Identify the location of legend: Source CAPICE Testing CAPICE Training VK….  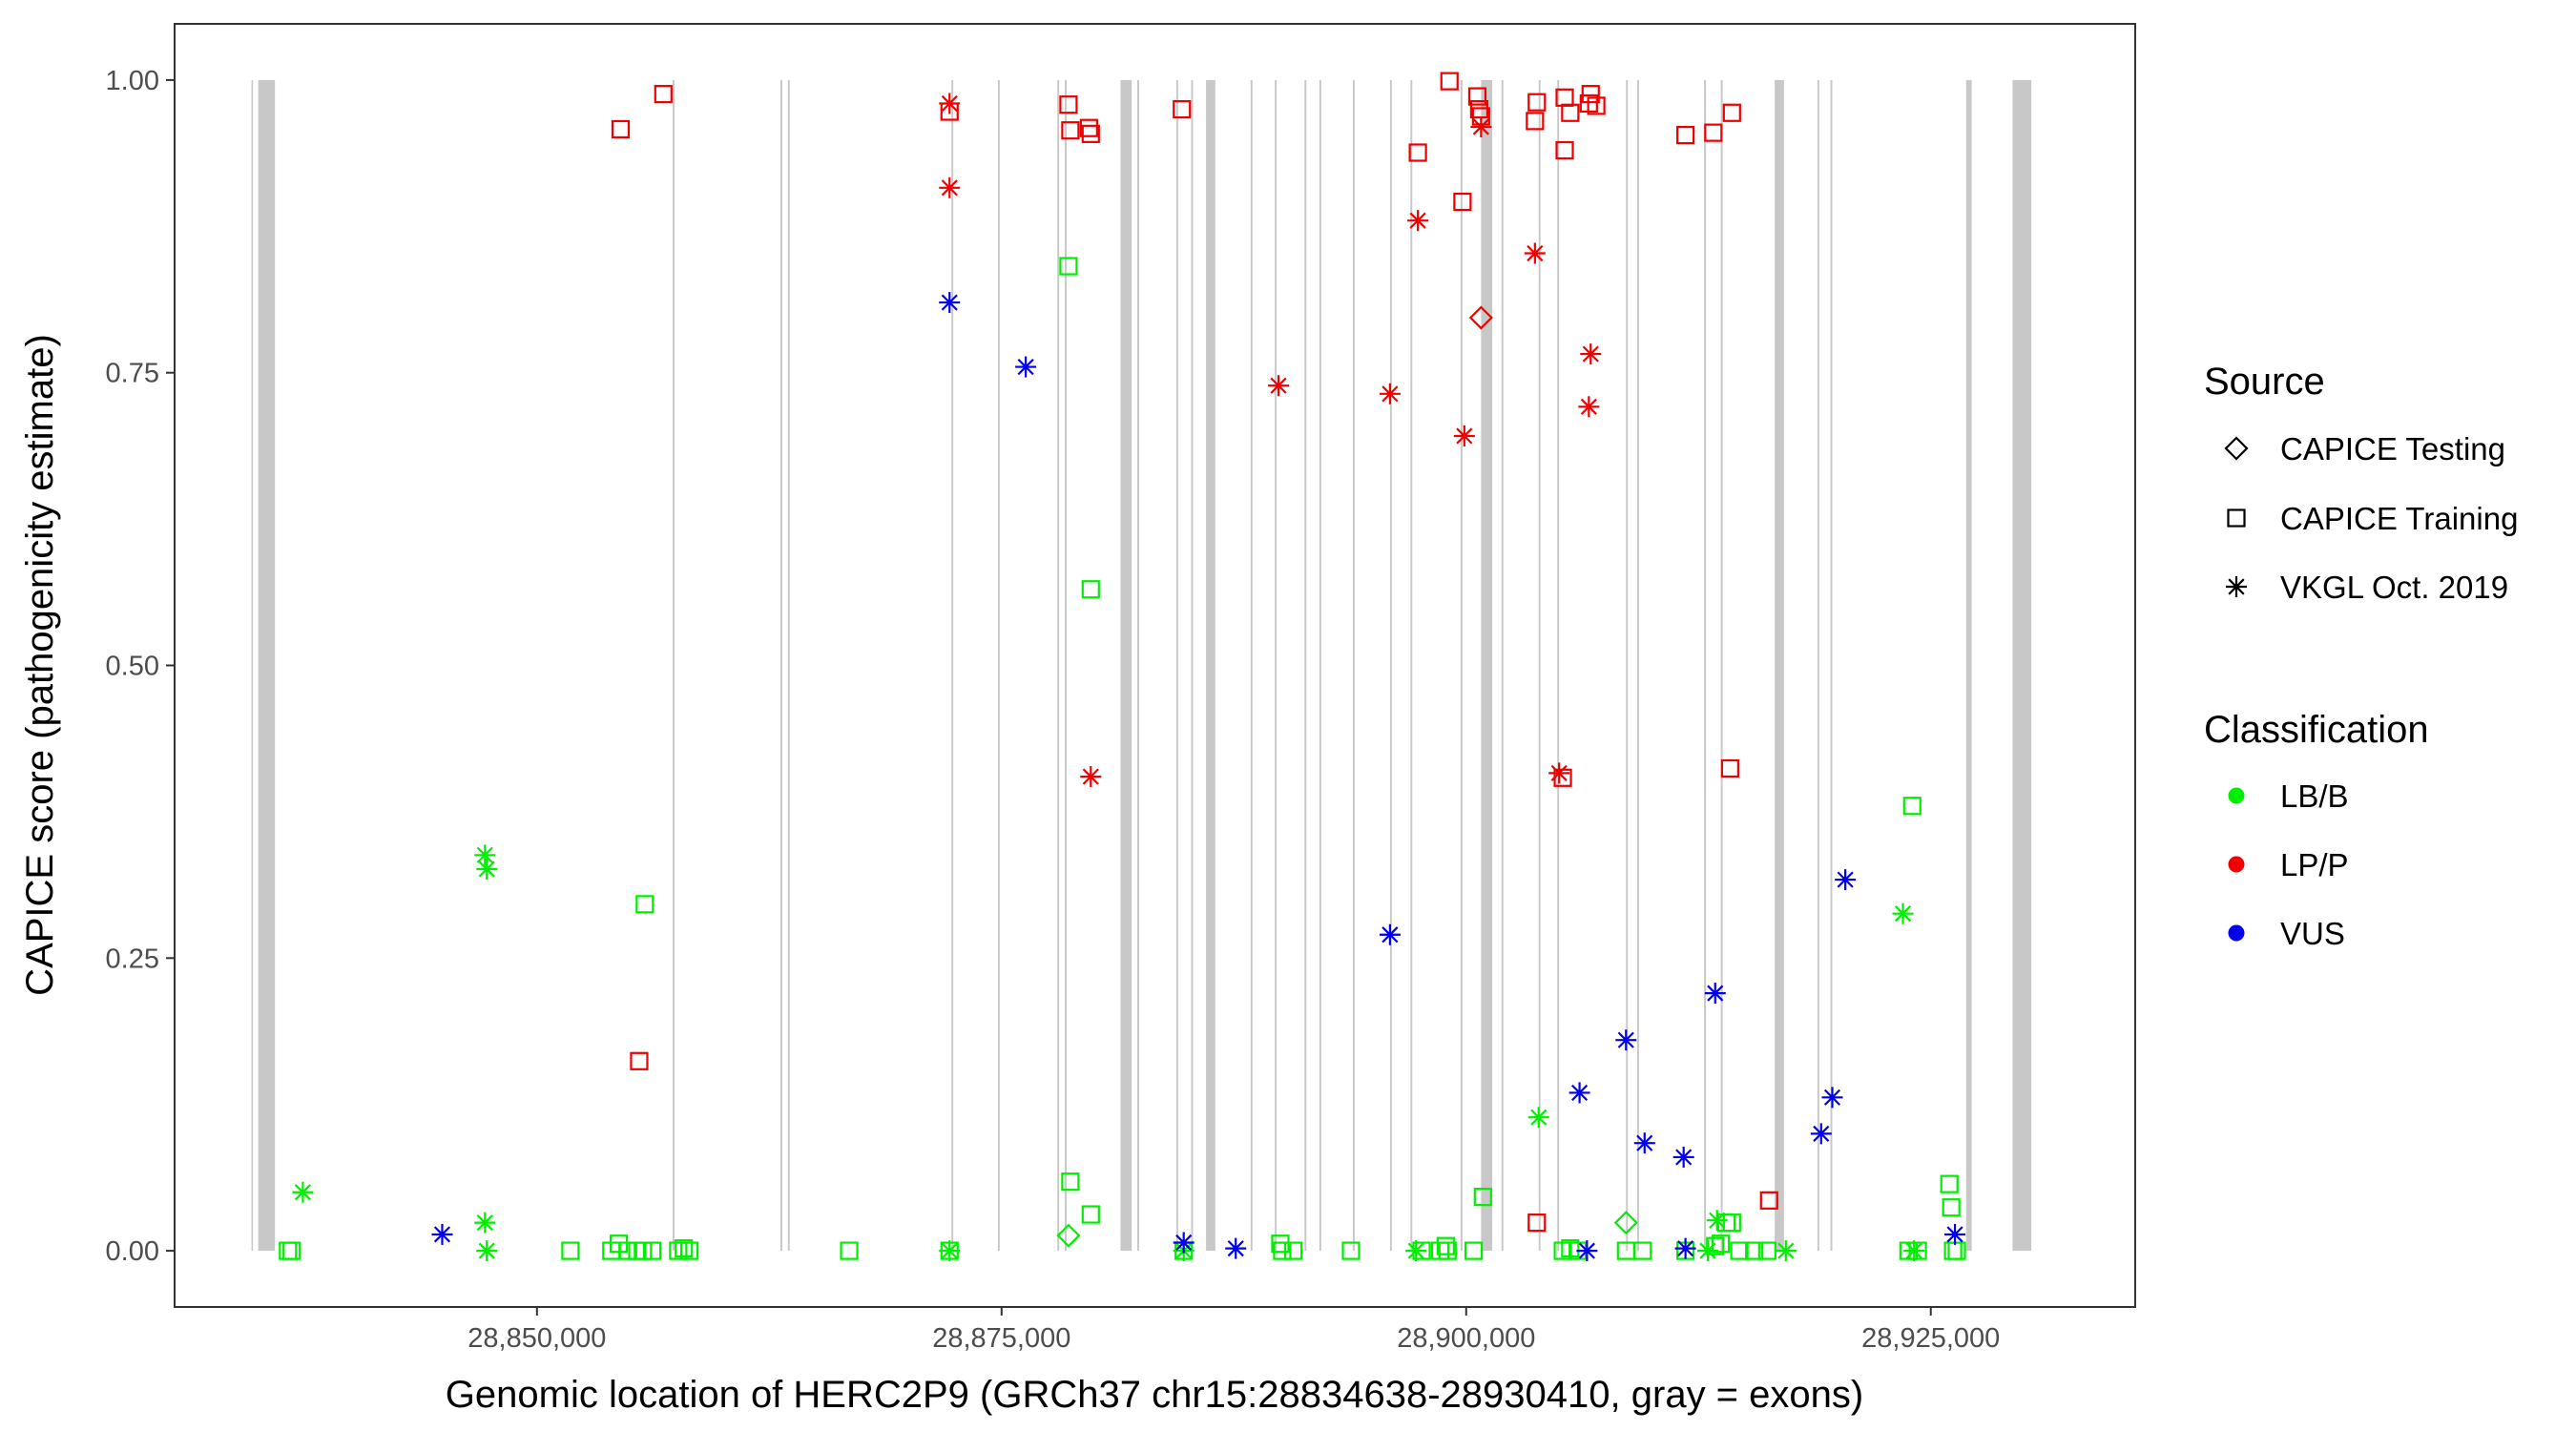
(2361, 656).